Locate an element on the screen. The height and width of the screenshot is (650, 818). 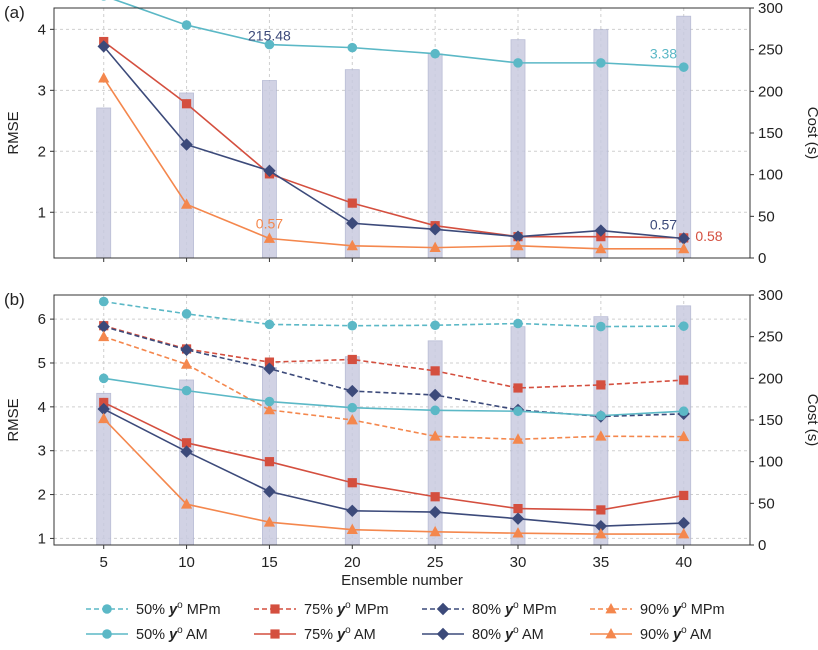
legend-item: 50% yo MPm is located at coordinates (153, 609).